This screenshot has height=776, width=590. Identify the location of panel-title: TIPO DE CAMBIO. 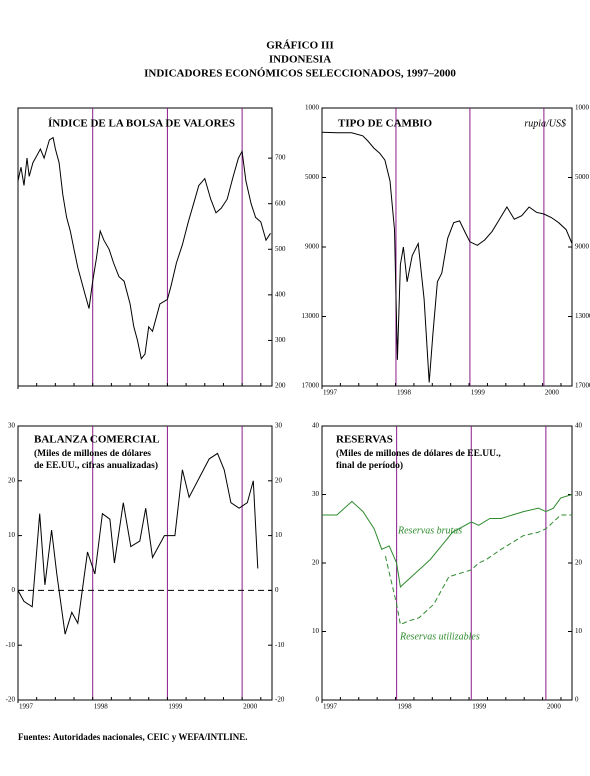
(385, 124).